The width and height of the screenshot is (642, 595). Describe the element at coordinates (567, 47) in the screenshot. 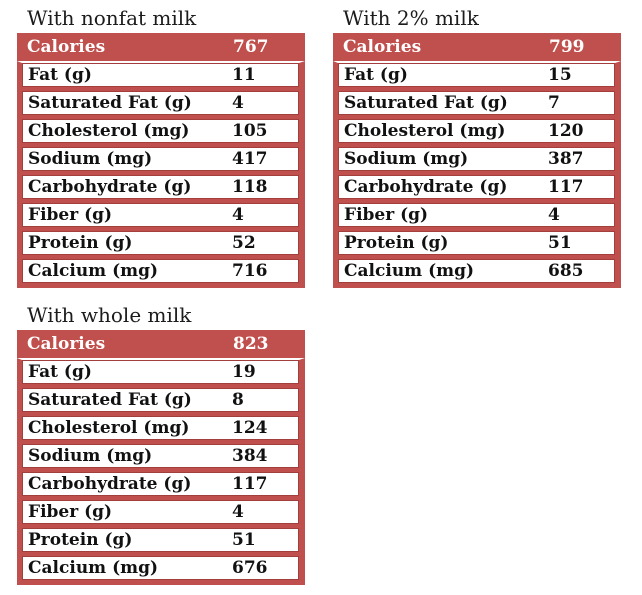

I see `header-value: 799` at that location.